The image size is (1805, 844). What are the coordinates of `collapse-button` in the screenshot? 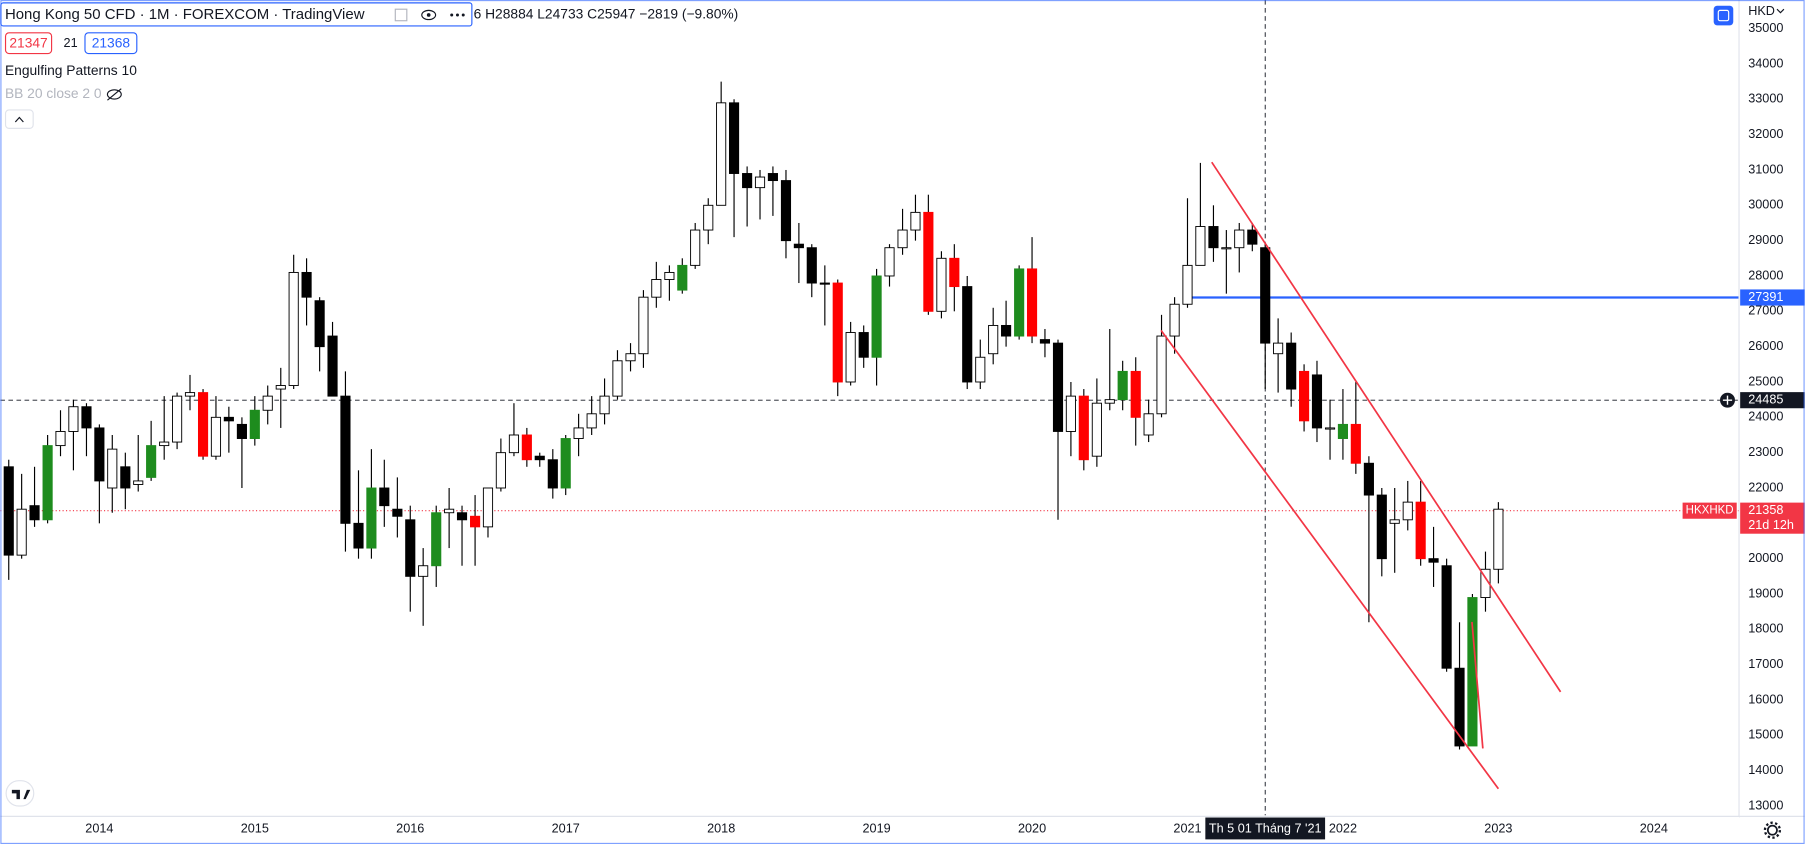 It's located at (19, 119).